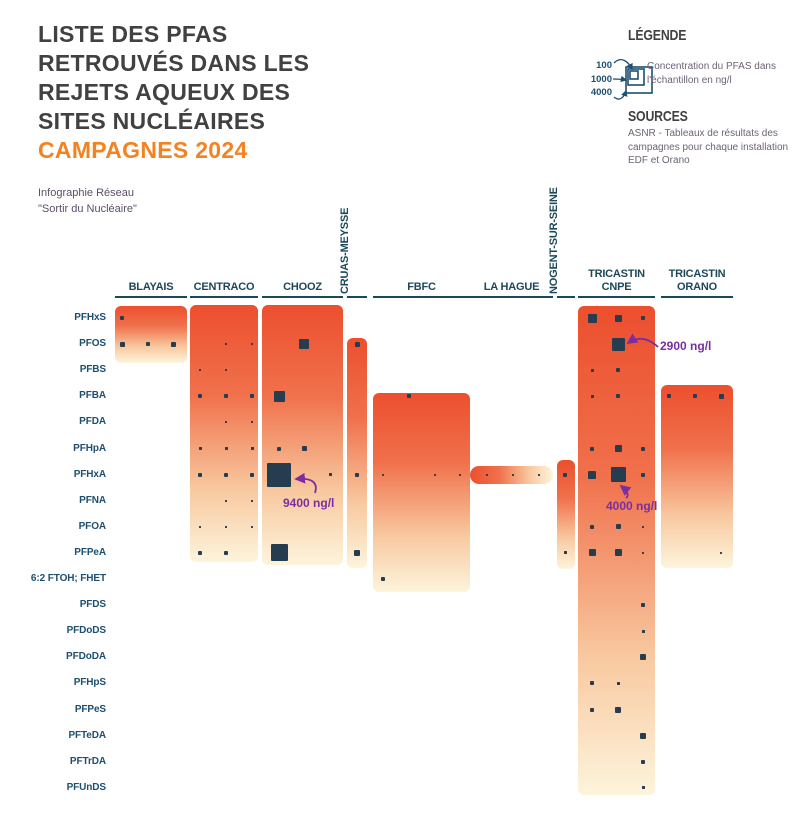 This screenshot has height=821, width=800. What do you see at coordinates (152, 121) in the screenshot?
I see `title-line: SITES NUCLÉAIRES` at bounding box center [152, 121].